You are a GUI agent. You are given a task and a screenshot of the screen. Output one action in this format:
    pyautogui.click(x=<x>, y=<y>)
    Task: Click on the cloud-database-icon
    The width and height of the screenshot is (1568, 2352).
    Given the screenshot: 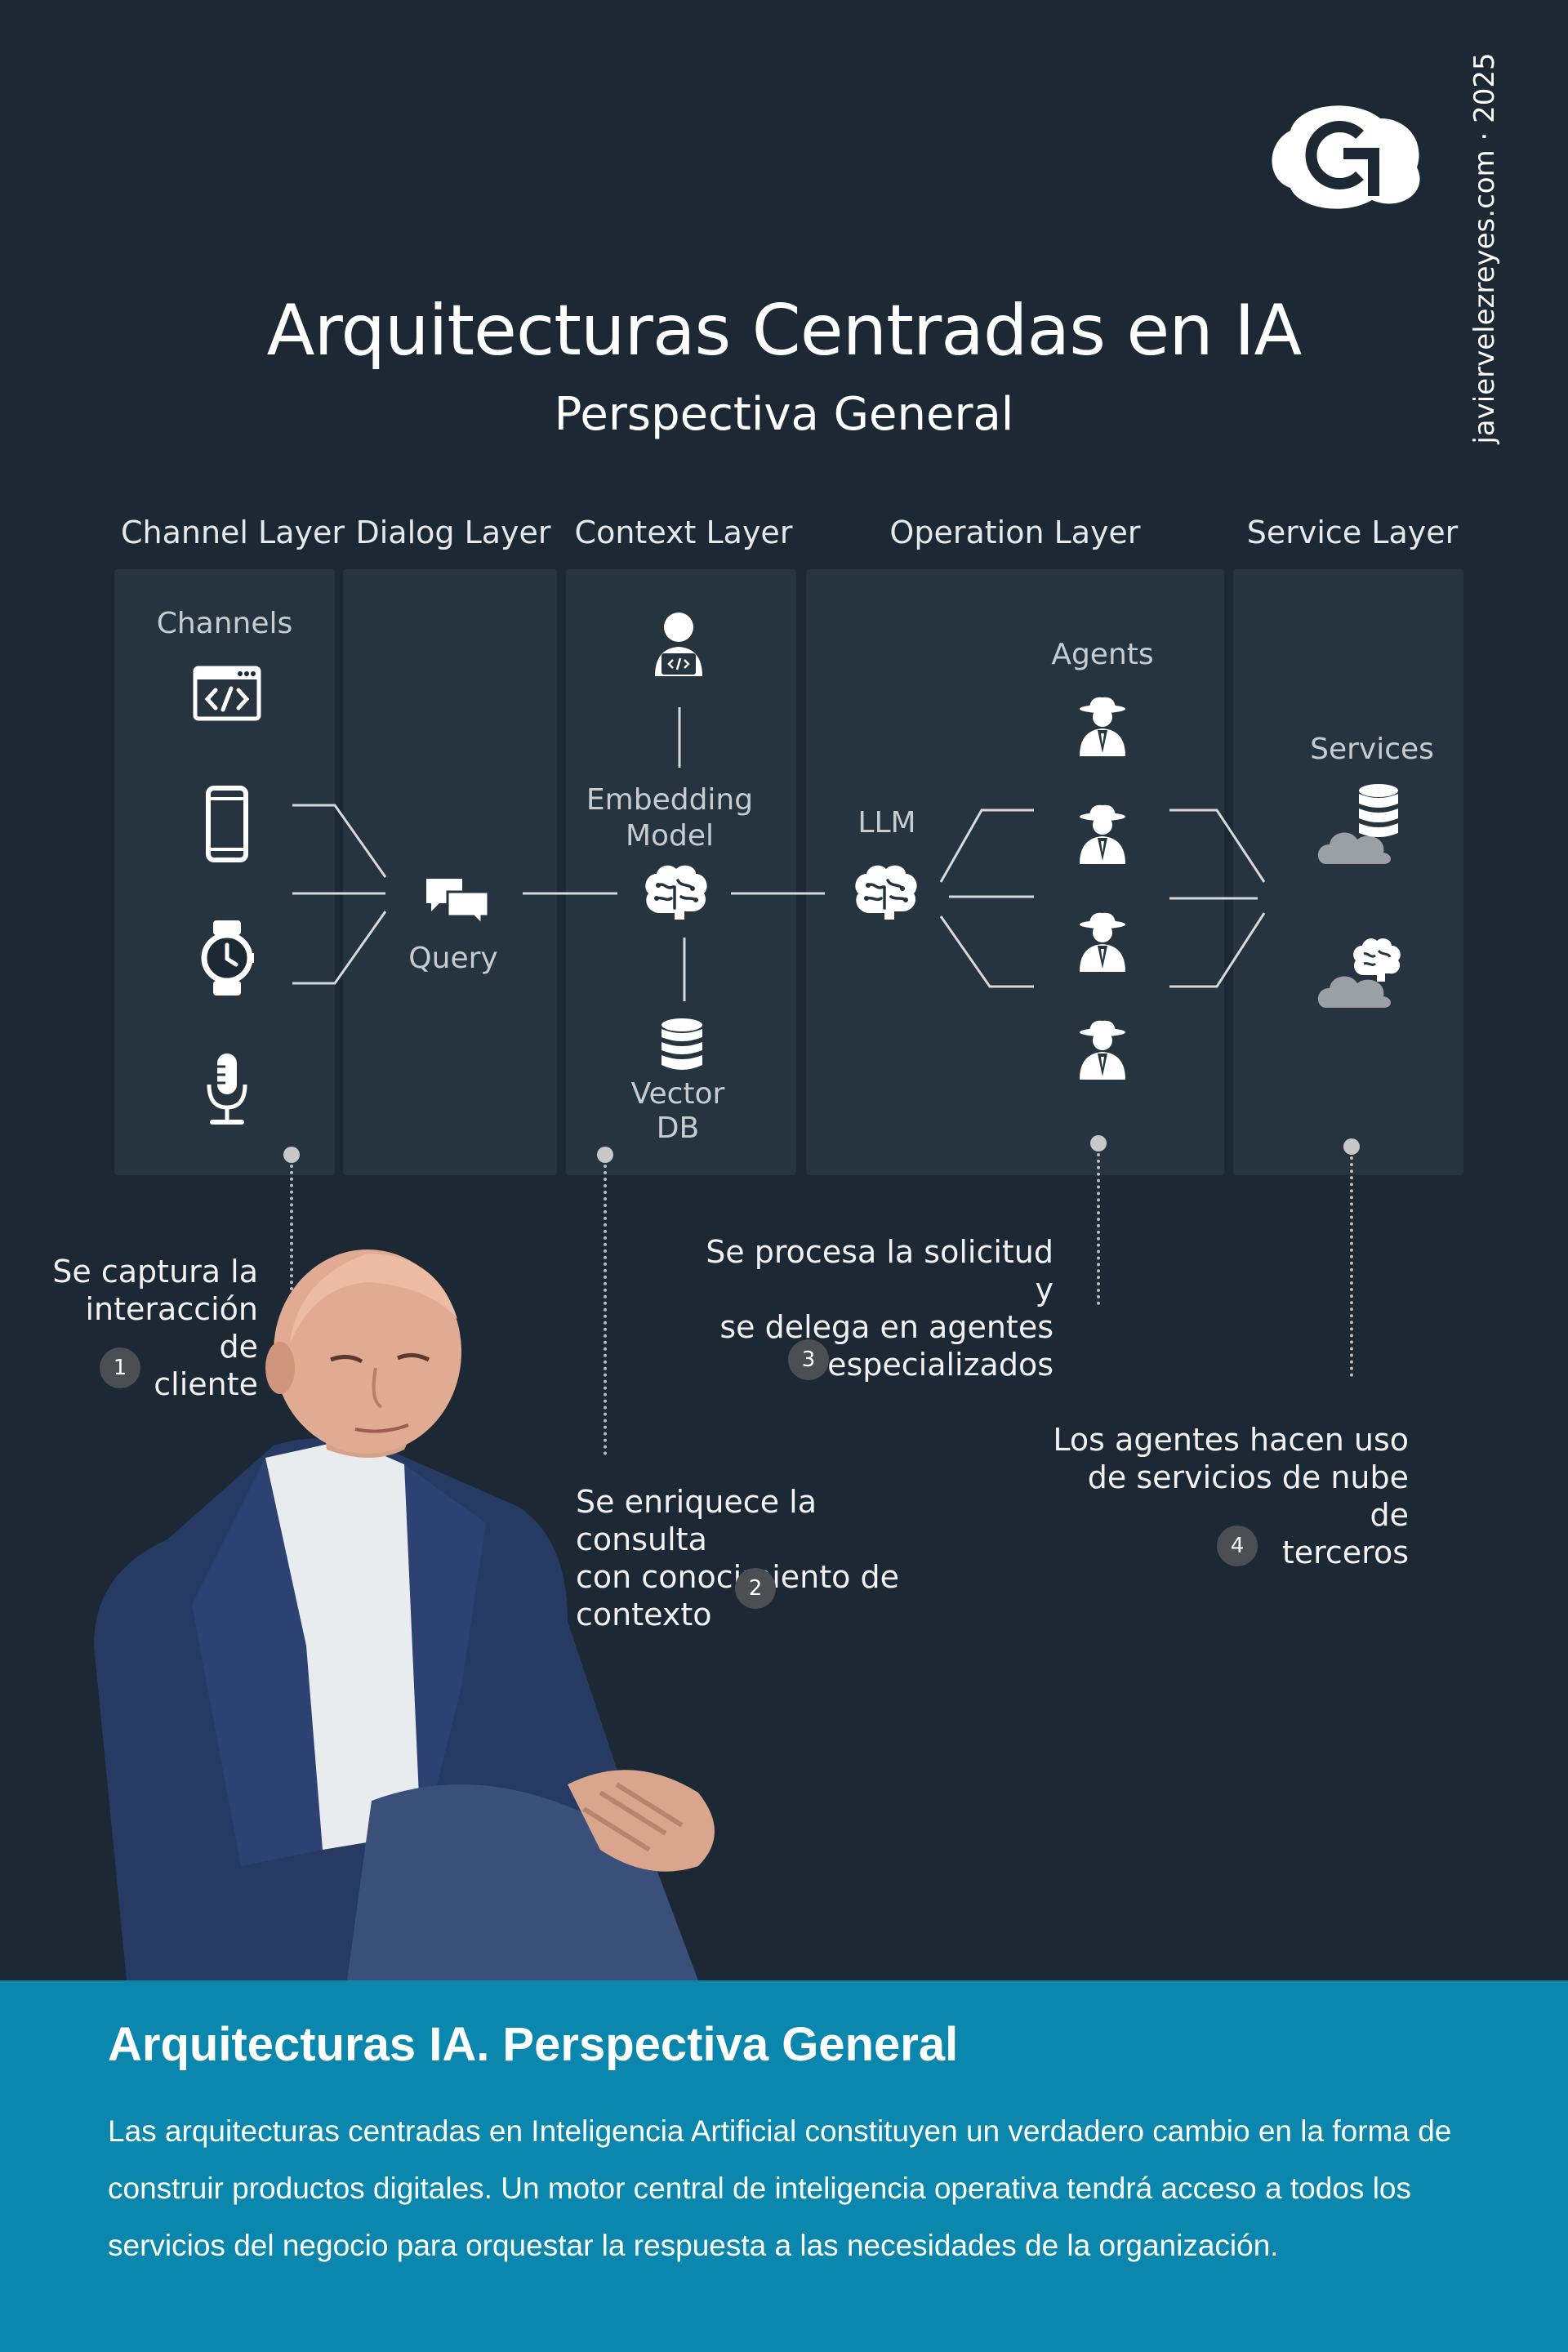 What is the action you would take?
    pyautogui.click(x=1357, y=824)
    